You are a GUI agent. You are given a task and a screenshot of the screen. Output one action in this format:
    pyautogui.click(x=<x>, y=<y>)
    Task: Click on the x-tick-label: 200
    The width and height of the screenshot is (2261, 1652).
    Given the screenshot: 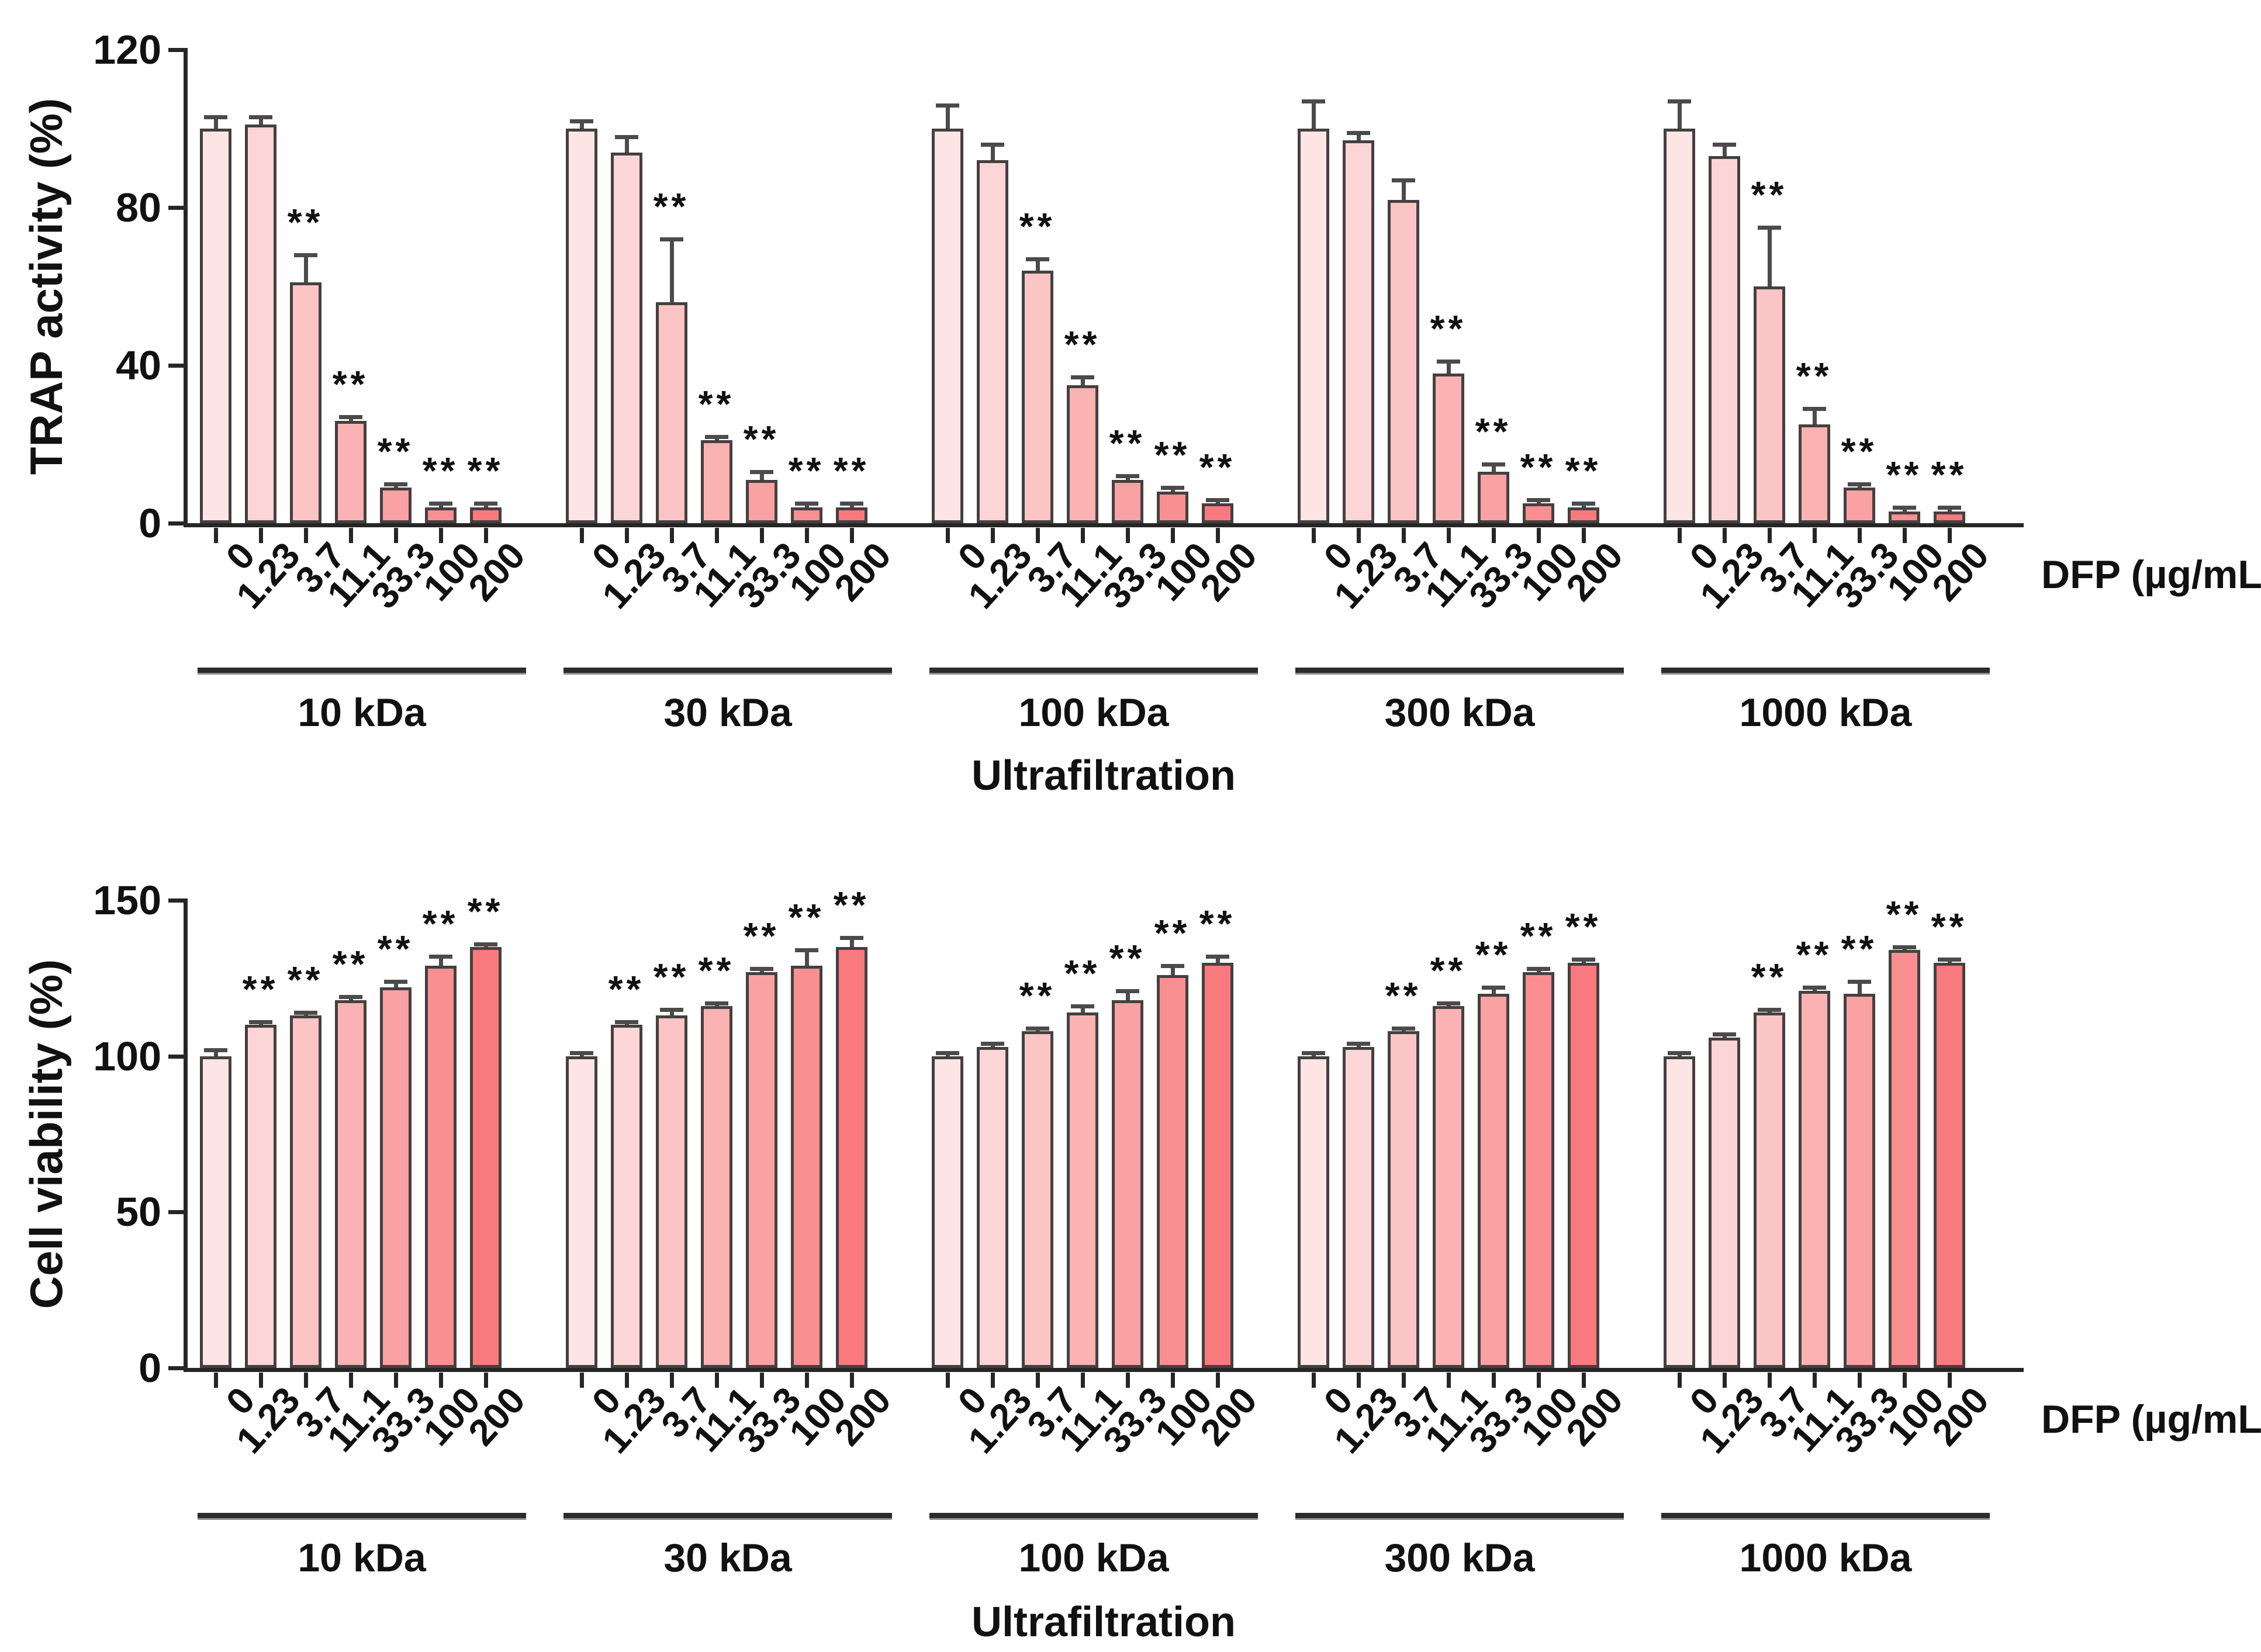 What is the action you would take?
    pyautogui.click(x=496, y=1416)
    